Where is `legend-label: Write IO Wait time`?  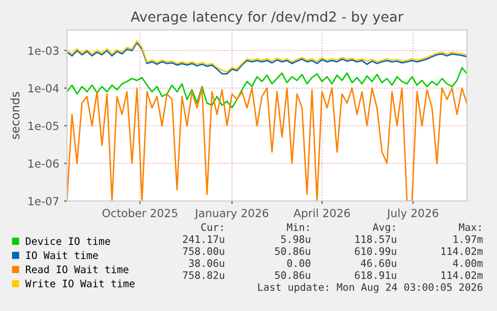
legend-label: Write IO Wait time is located at coordinates (80, 283).